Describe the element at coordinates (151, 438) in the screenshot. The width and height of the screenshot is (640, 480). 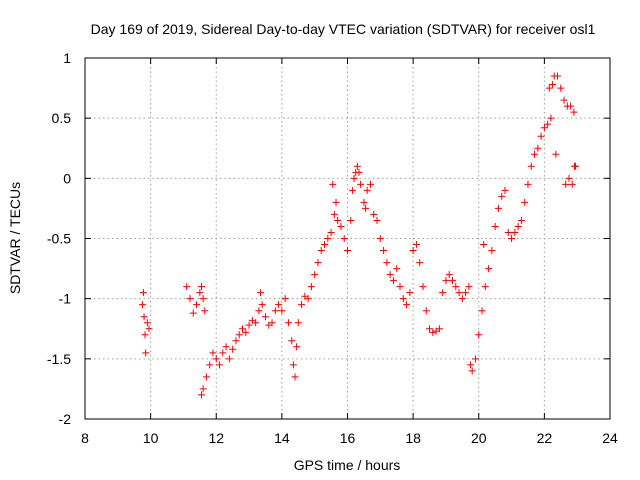
I see `x-tick-label: 10` at that location.